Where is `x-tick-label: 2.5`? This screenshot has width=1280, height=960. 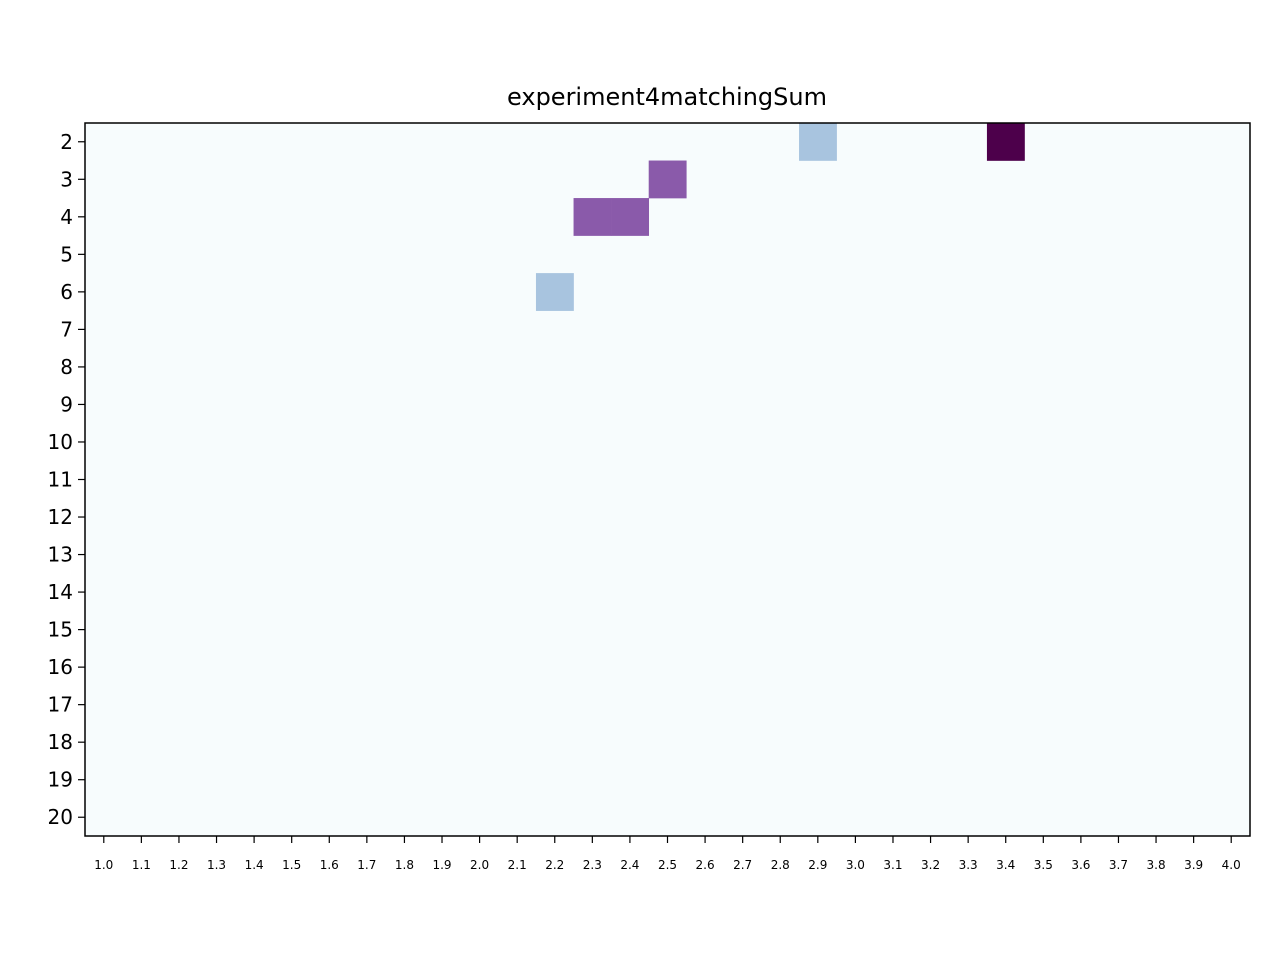 x-tick-label: 2.5 is located at coordinates (667, 865).